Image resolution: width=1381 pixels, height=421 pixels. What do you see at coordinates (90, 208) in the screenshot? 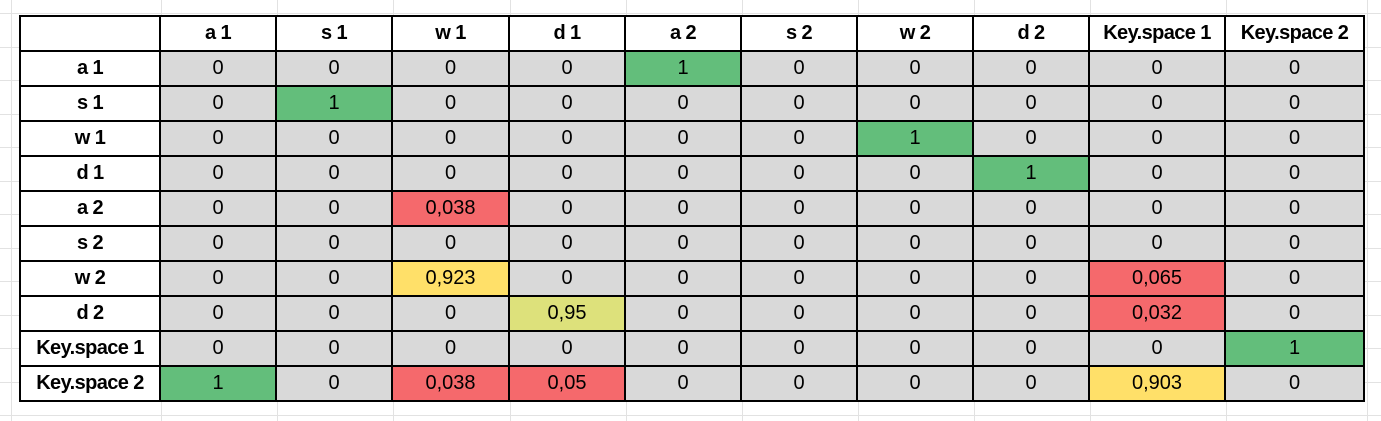
I see `row-header-a-2: a 2` at bounding box center [90, 208].